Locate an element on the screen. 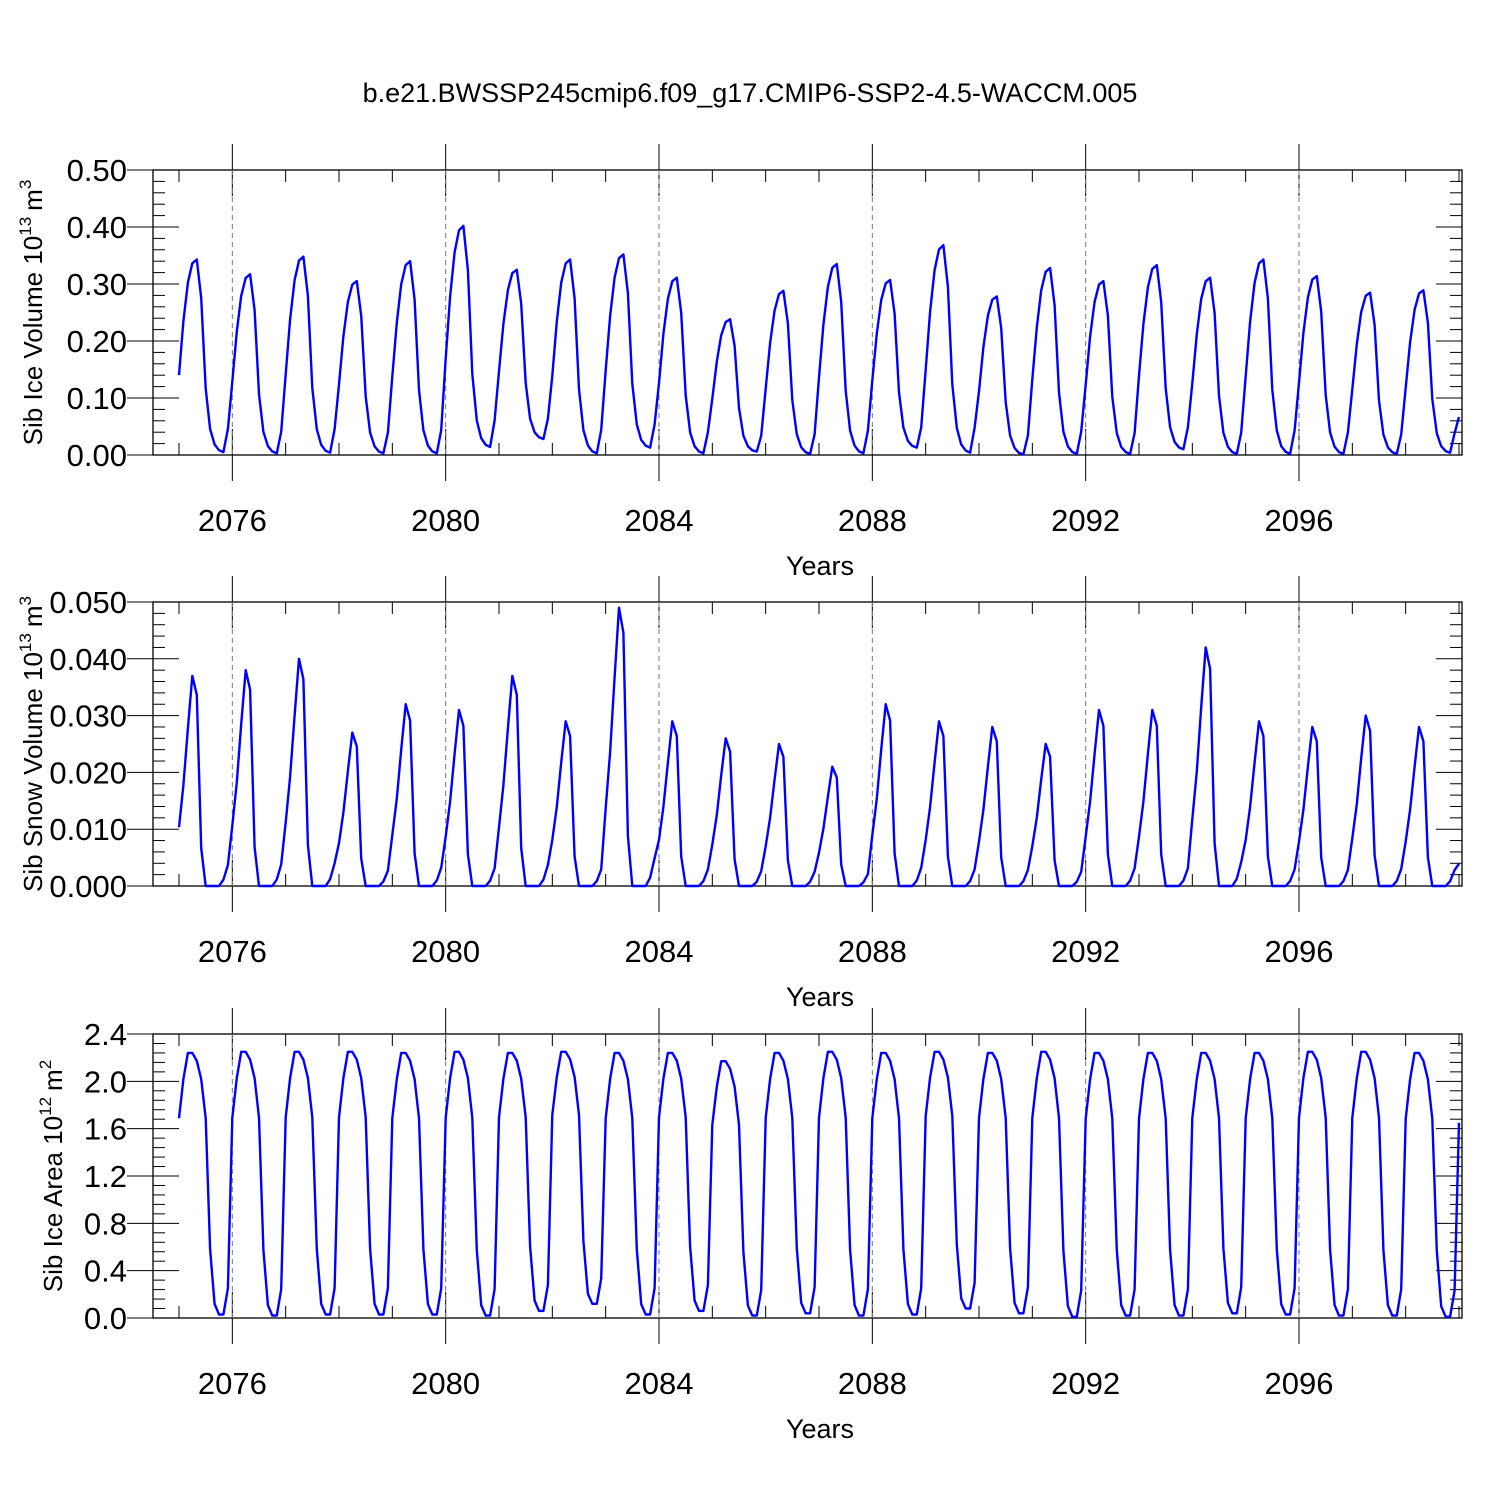 Image resolution: width=1500 pixels, height=1505 pixels. y-label-main: Sib Snow Volume 10 is located at coordinates (33, 772).